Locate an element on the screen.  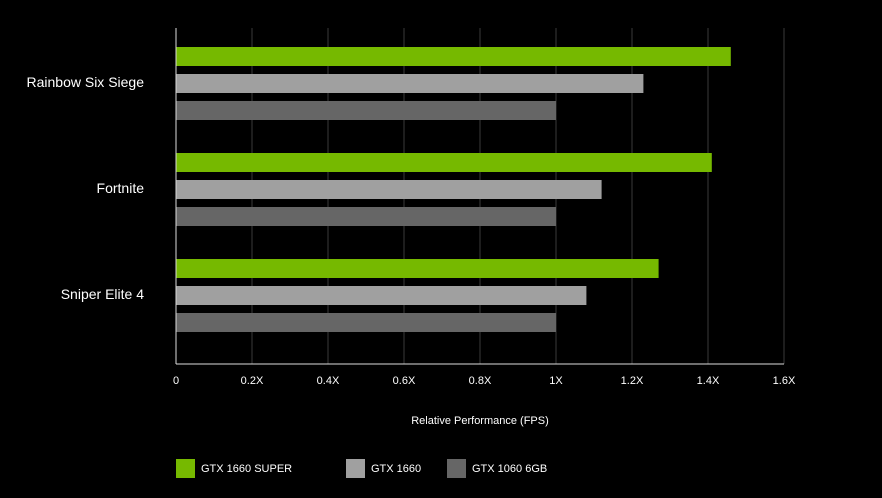
x-tick-label: 0.6X is located at coordinates (404, 381).